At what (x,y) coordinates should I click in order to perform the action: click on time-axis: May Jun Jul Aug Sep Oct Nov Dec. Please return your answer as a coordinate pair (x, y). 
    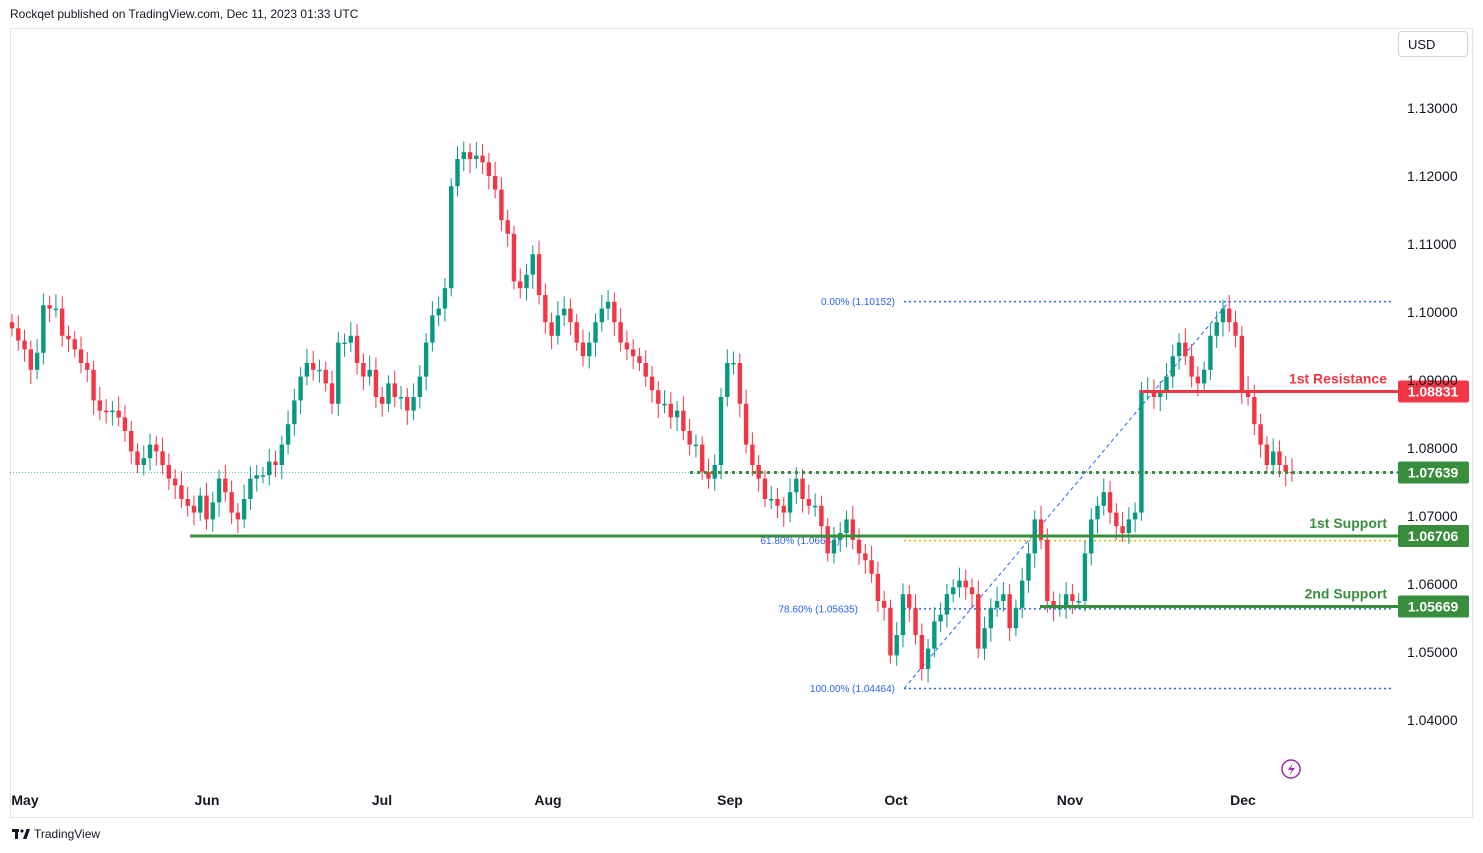
    Looking at the image, I should click on (633, 800).